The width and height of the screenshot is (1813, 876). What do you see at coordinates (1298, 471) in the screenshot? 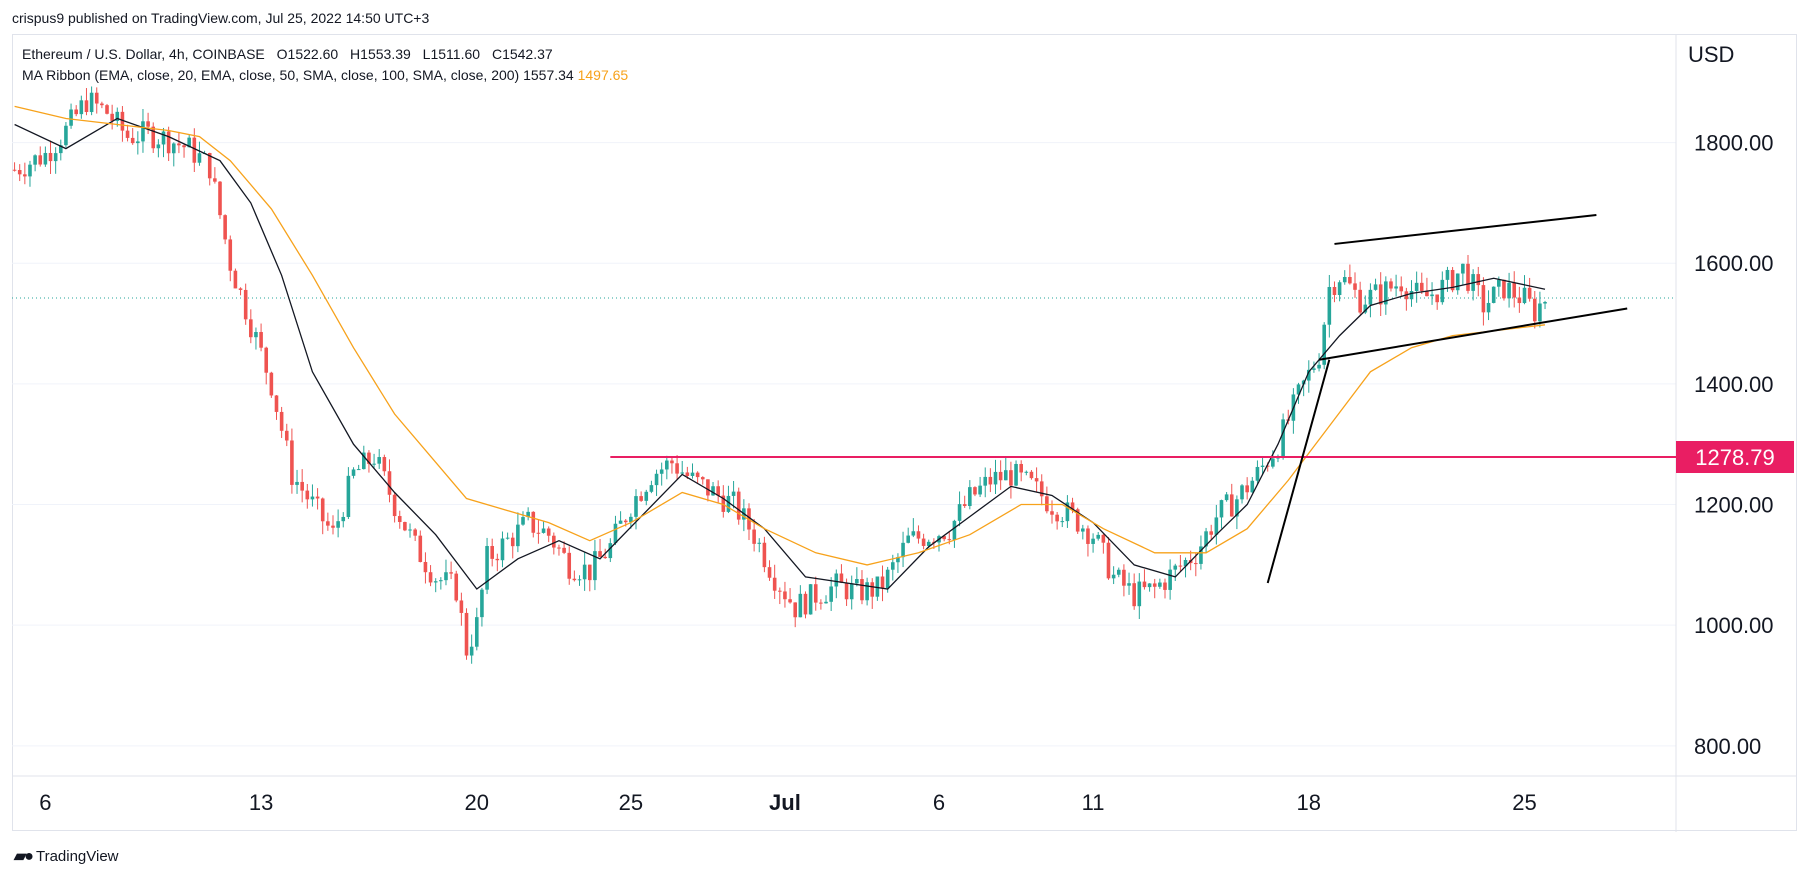
I see `trendline-rising-support` at bounding box center [1298, 471].